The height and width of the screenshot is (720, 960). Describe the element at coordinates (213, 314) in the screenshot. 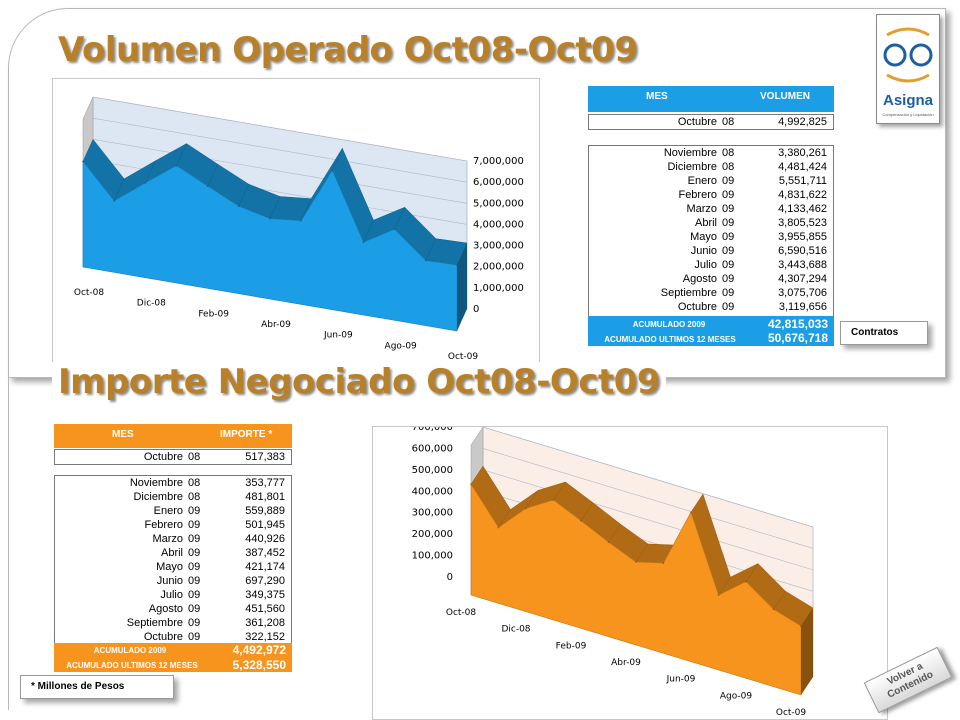

I see `x-tick-label: Feb-09` at that location.